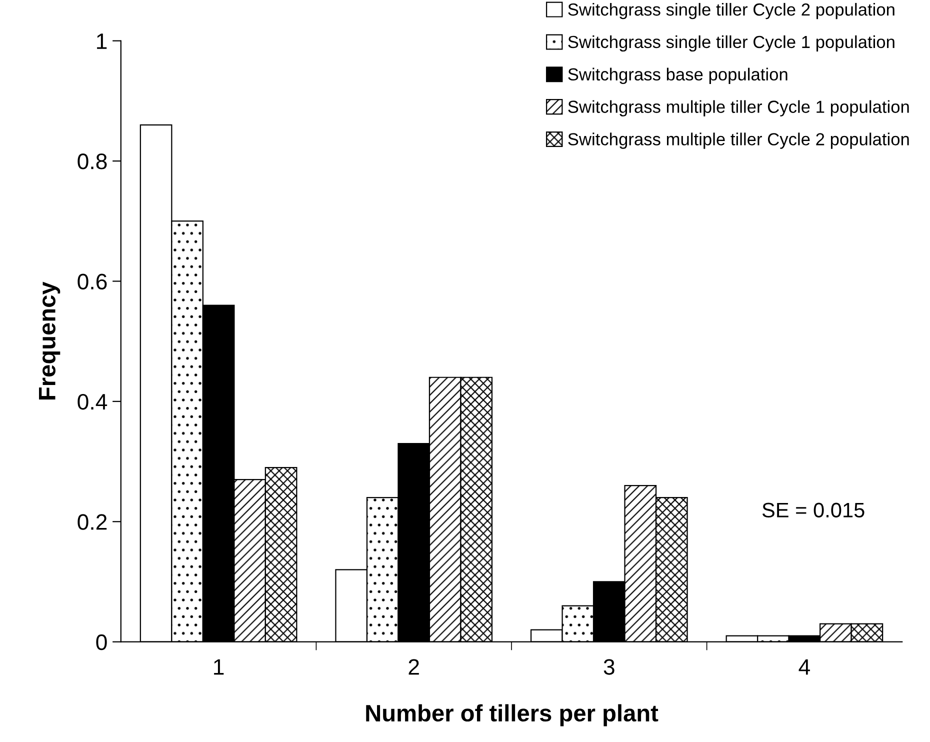 The height and width of the screenshot is (742, 930). What do you see at coordinates (219, 667) in the screenshot?
I see `x-tick-label: 1` at bounding box center [219, 667].